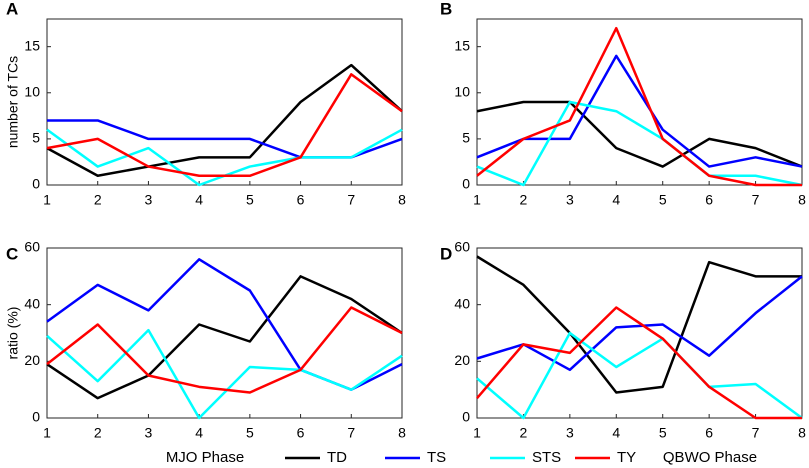 This screenshot has height=468, width=809. Describe the element at coordinates (13, 333) in the screenshot. I see `y-axis-label: ratio (%)` at that location.